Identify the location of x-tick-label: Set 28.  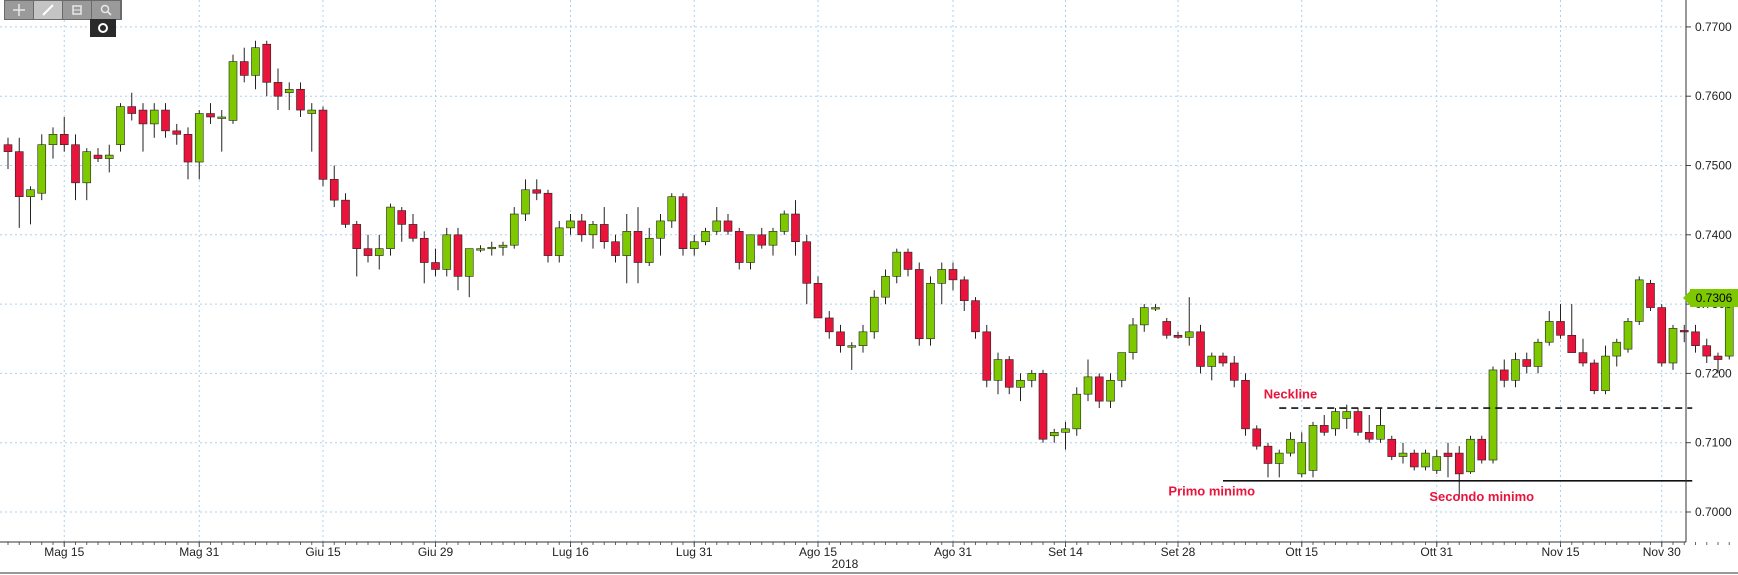
(1178, 552).